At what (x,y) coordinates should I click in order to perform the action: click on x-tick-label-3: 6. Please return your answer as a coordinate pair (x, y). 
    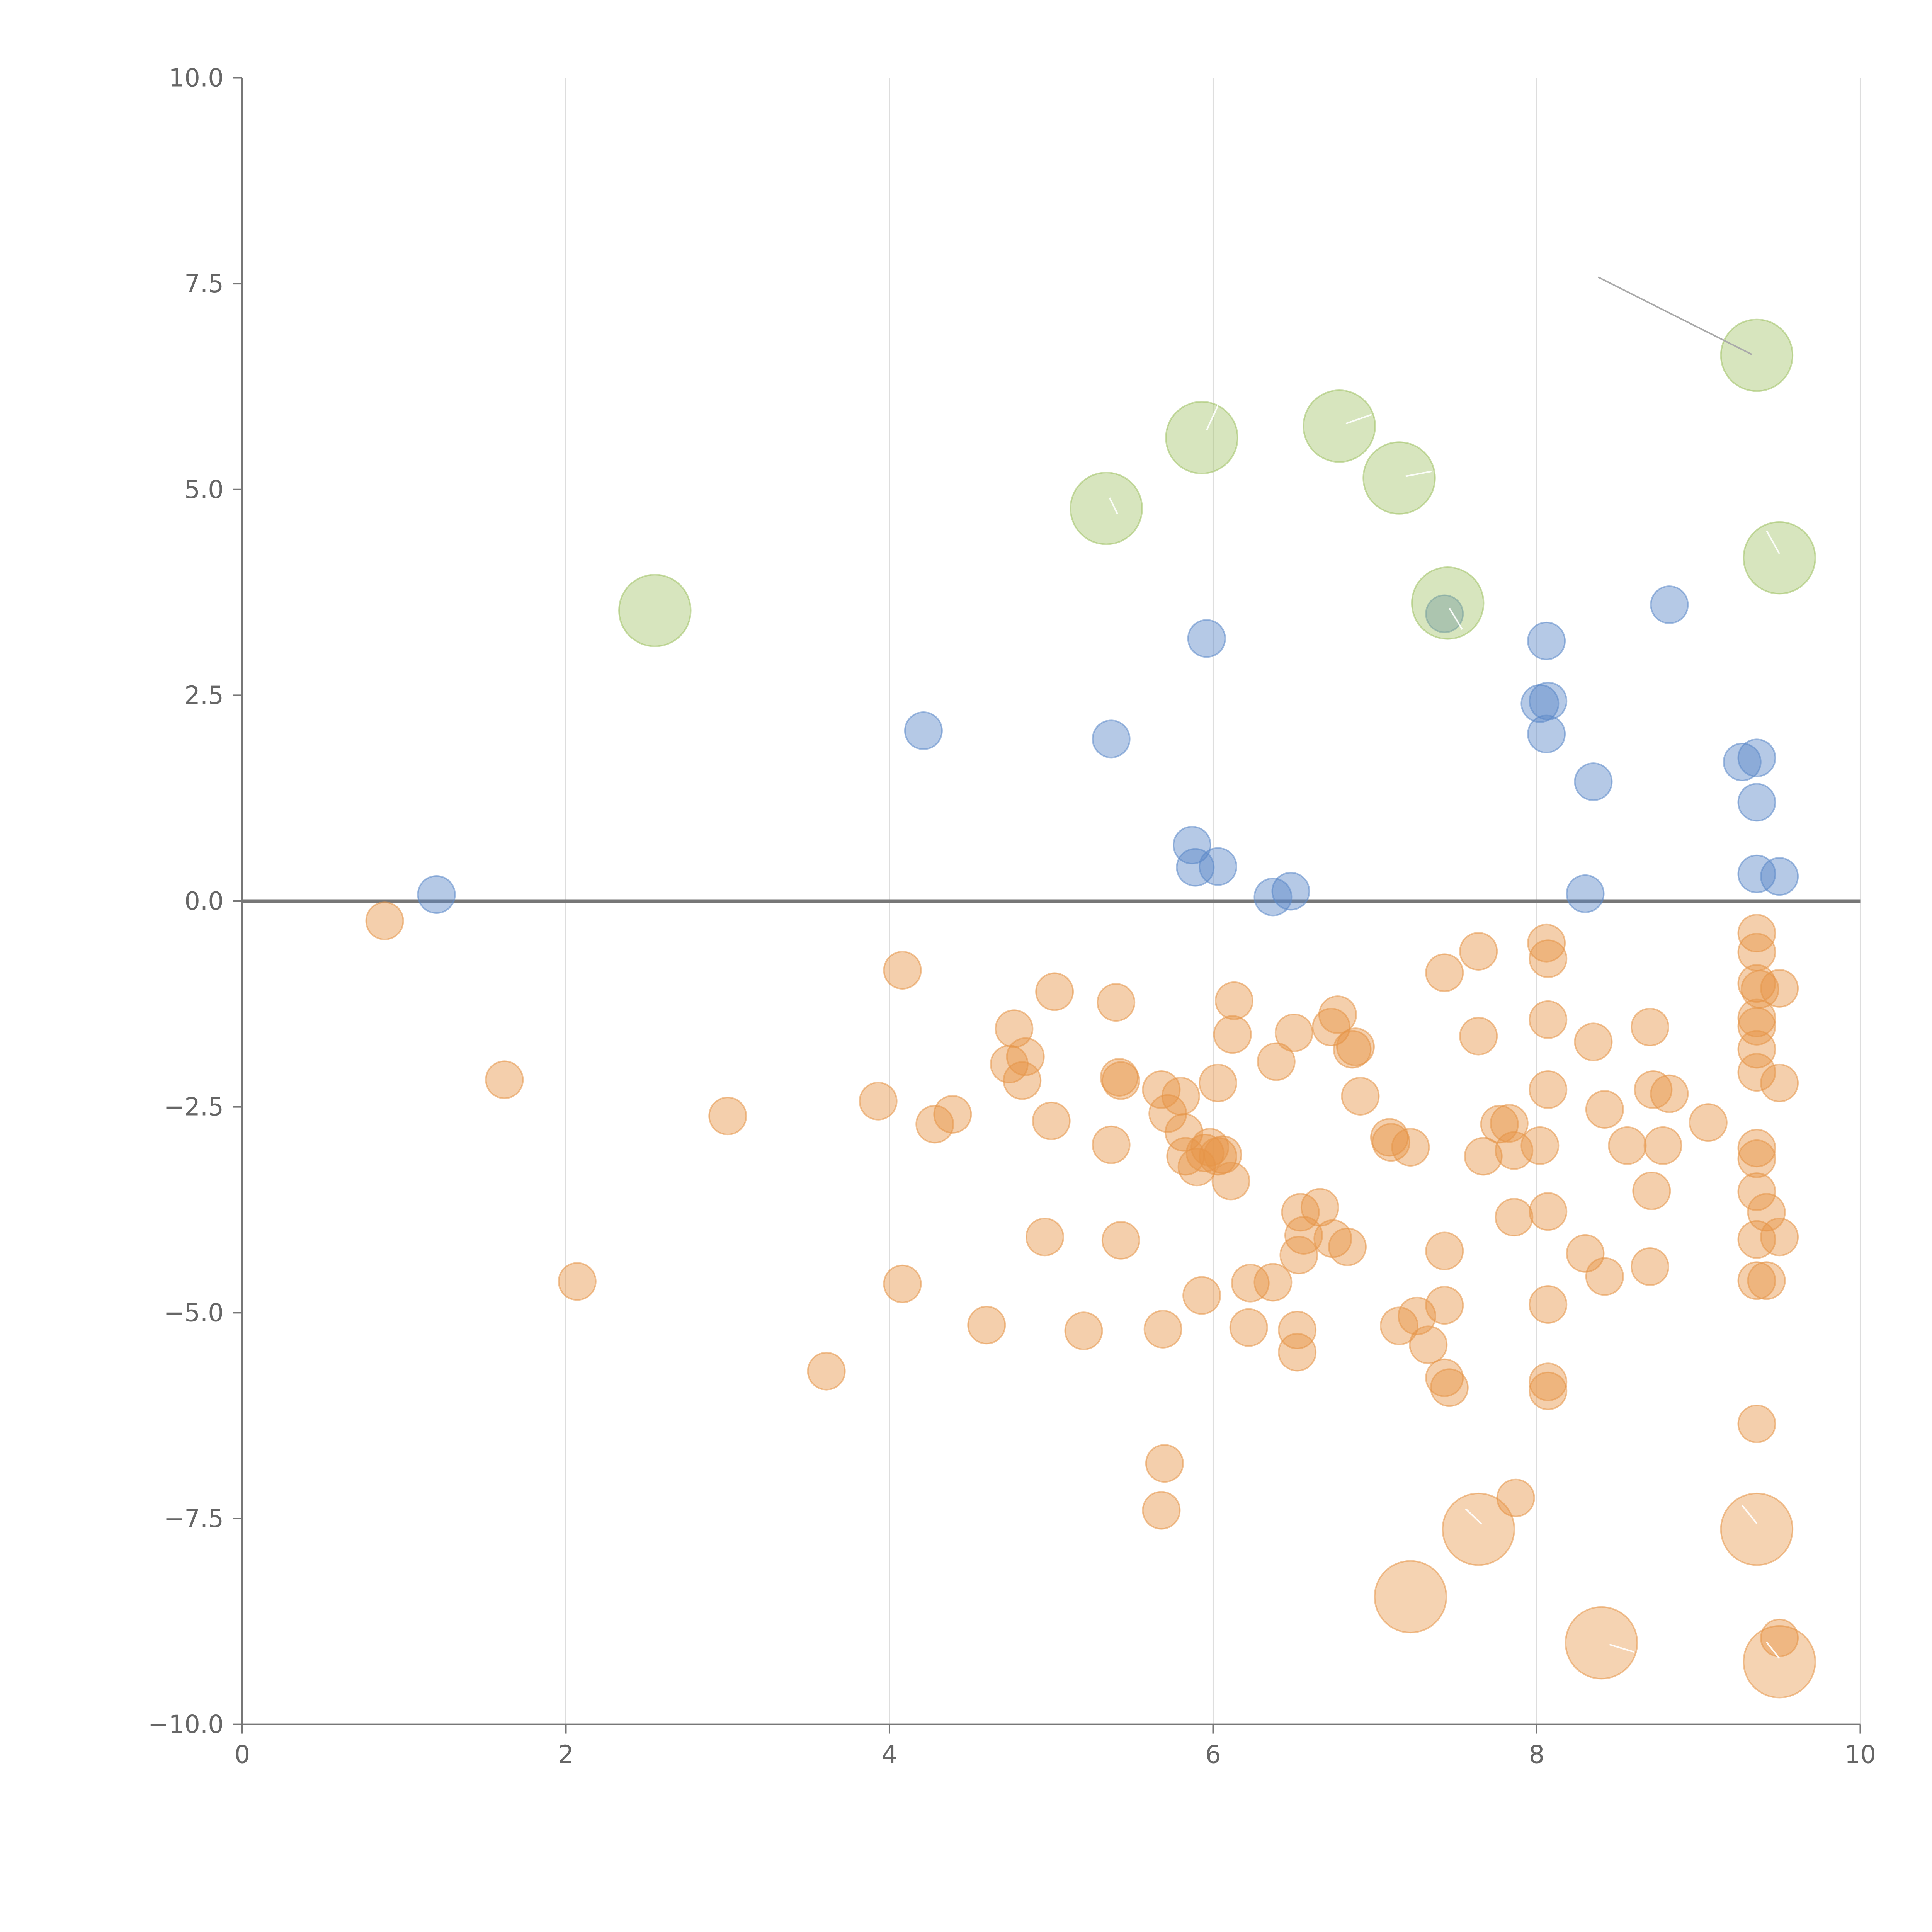
    Looking at the image, I should click on (1213, 1755).